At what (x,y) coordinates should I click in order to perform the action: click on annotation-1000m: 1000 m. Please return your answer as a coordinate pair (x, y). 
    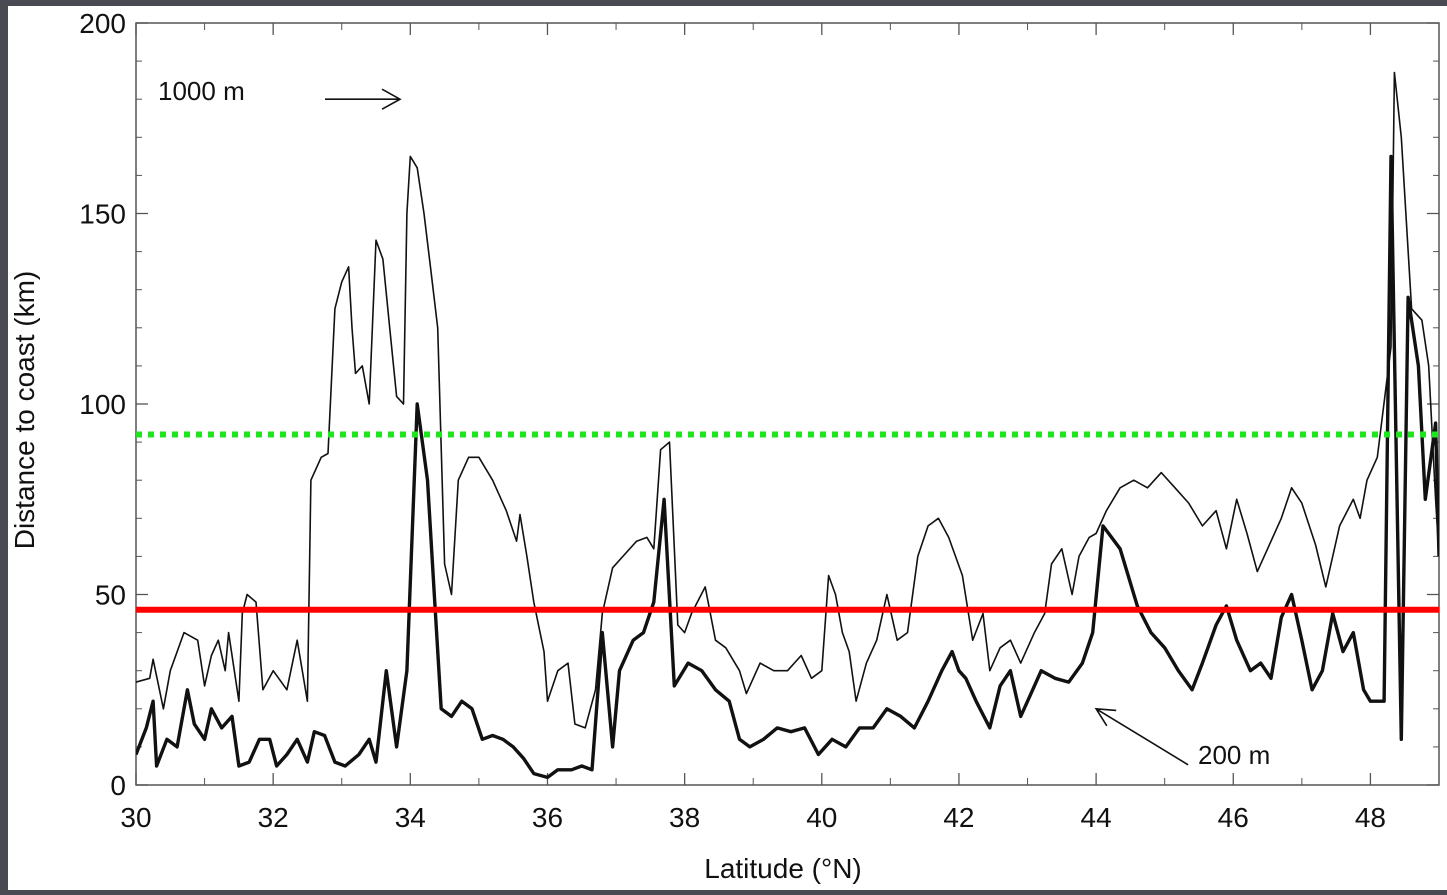
    Looking at the image, I should click on (201, 91).